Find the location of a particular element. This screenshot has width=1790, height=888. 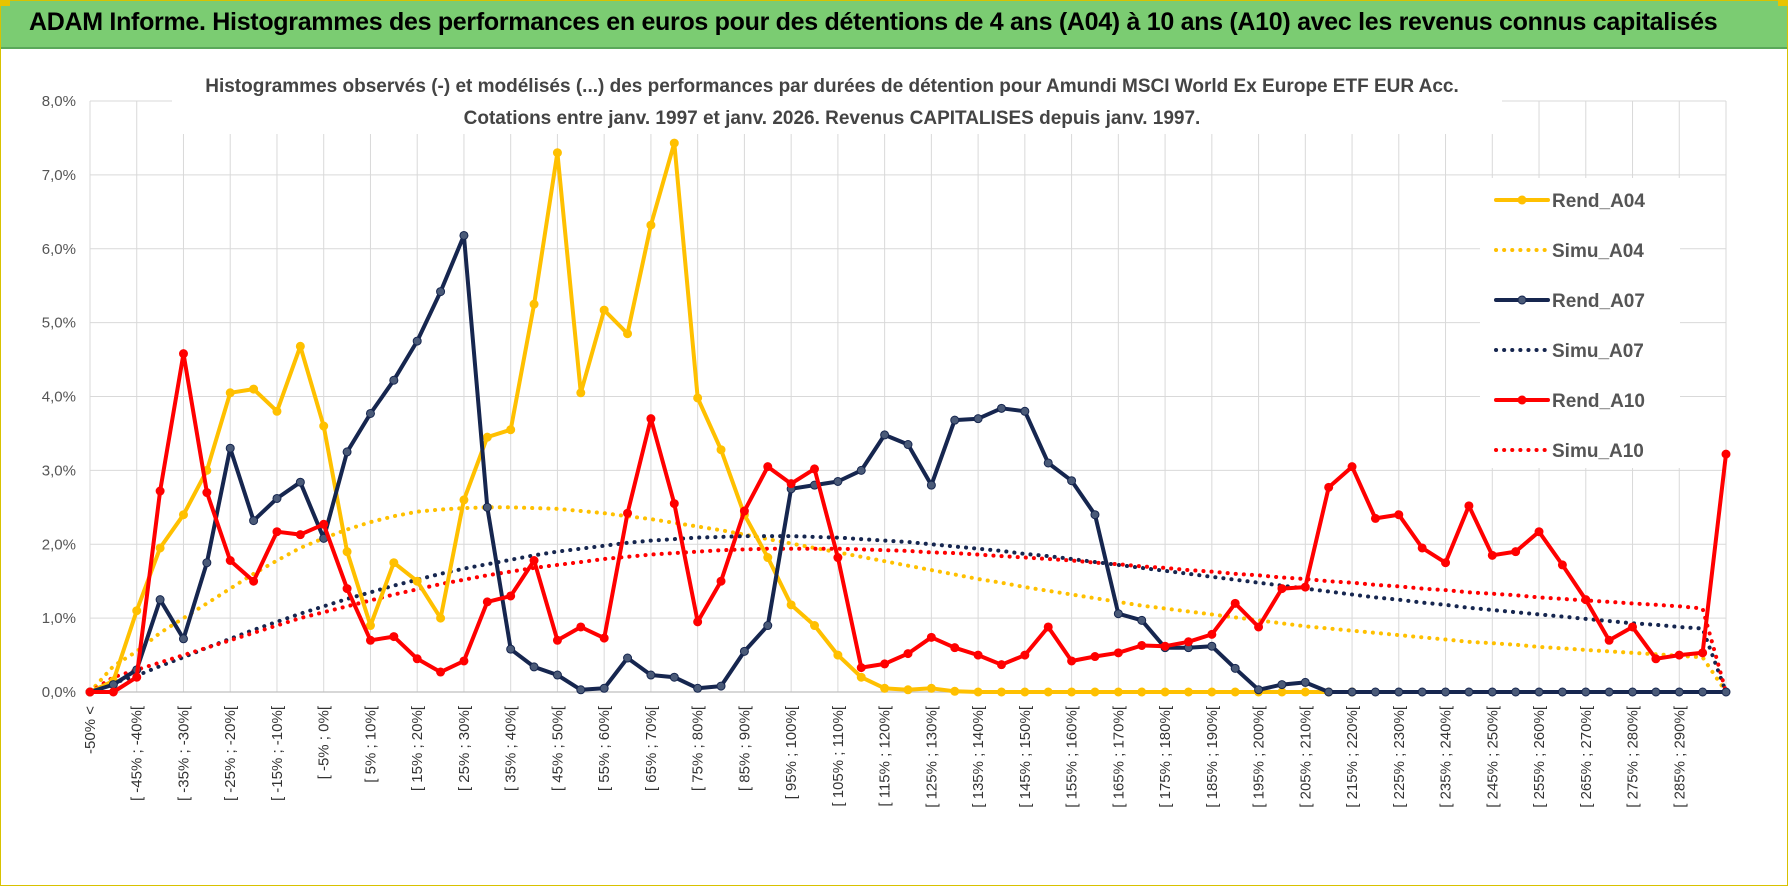

y-tick-label: 2,0% is located at coordinates (59, 544).